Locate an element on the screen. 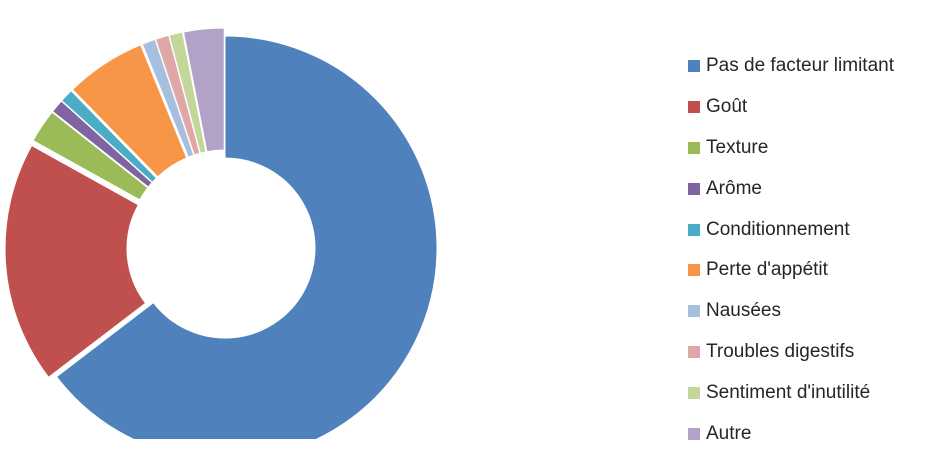  legend-item: Pas de facteur limitant is located at coordinates (791, 66).